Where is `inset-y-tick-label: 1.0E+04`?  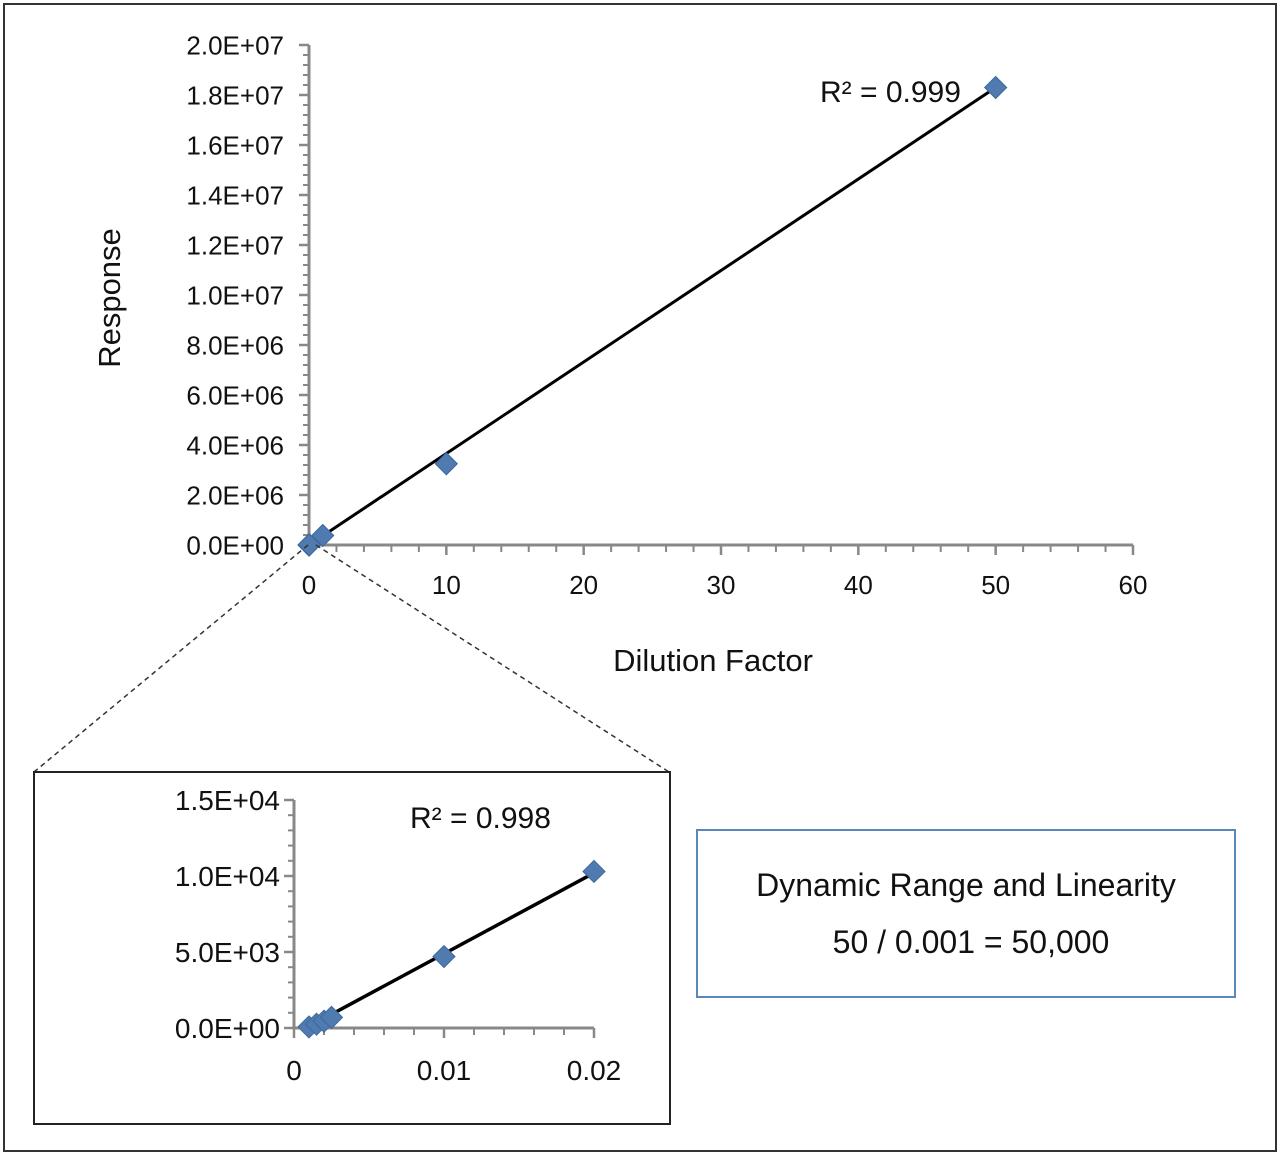
inset-y-tick-label: 1.0E+04 is located at coordinates (227, 876).